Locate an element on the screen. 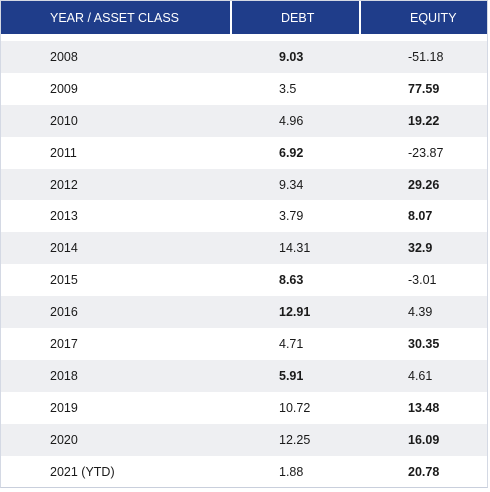  table-row: 2020 12.25 16.09 is located at coordinates (244, 439).